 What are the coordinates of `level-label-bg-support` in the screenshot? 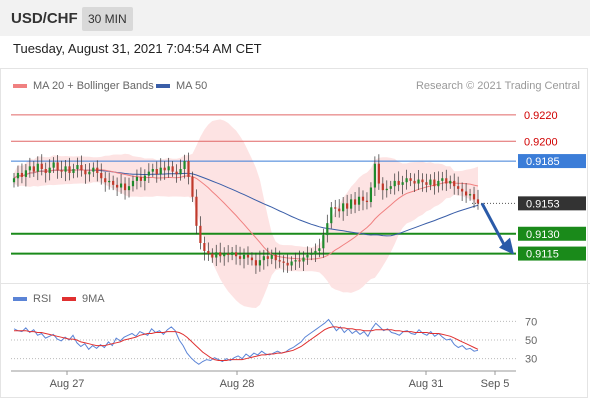 It's located at (552, 253).